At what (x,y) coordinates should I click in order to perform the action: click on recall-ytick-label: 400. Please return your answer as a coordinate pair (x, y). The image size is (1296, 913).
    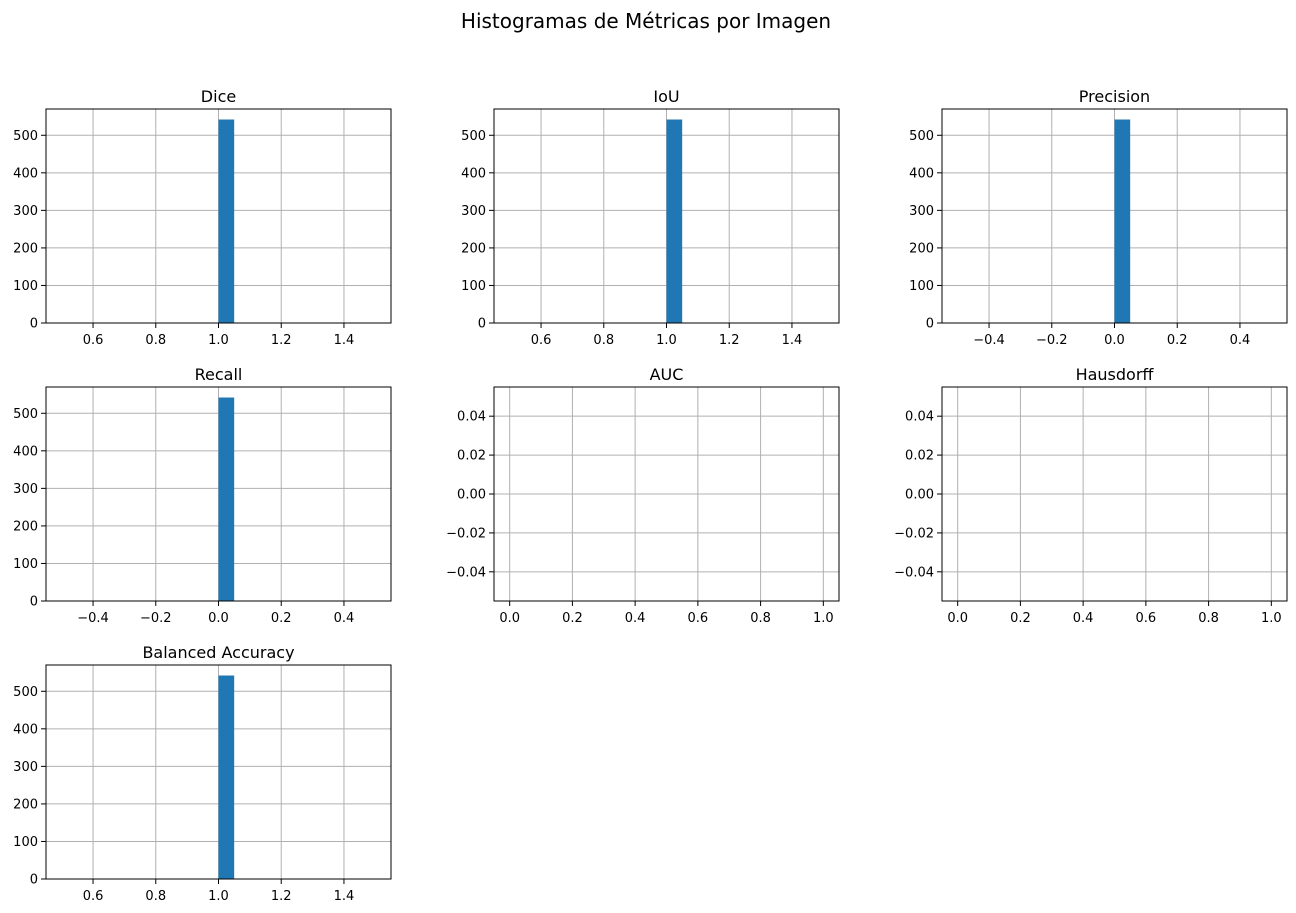
    Looking at the image, I should click on (25, 451).